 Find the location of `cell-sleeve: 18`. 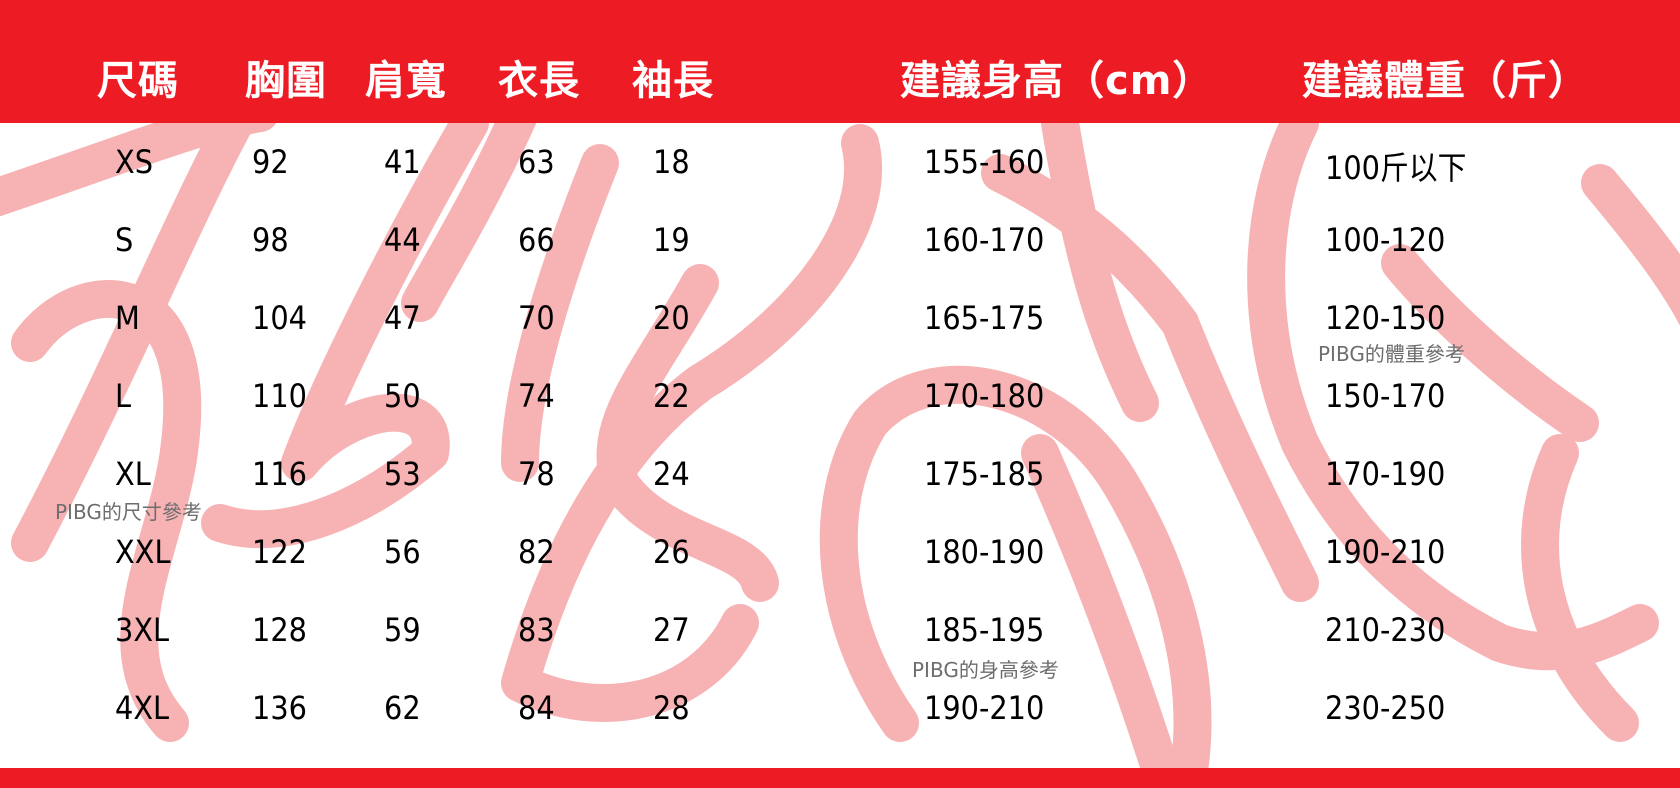

cell-sleeve: 18 is located at coordinates (671, 162).